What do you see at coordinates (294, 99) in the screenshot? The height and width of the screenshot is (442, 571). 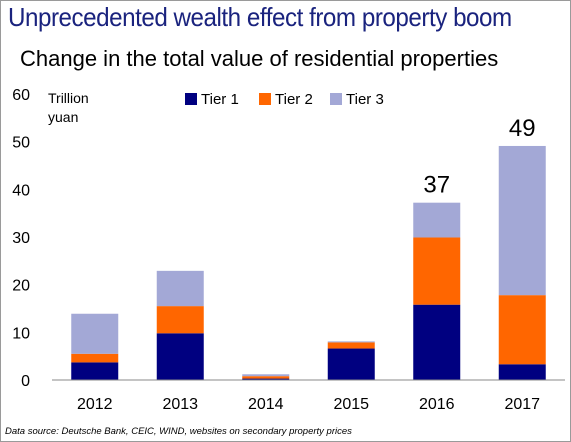 I see `legend-label: Tier 2` at bounding box center [294, 99].